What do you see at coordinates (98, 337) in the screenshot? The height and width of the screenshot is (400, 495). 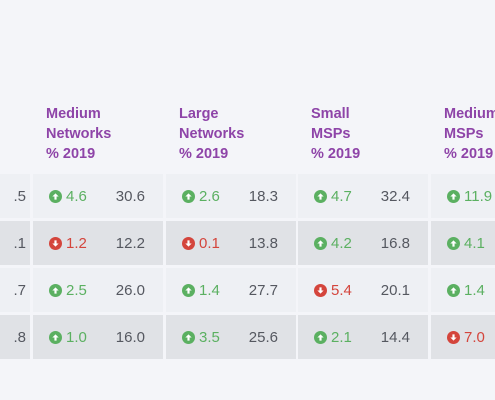 I see `table-cell: 1.0 16.0` at bounding box center [98, 337].